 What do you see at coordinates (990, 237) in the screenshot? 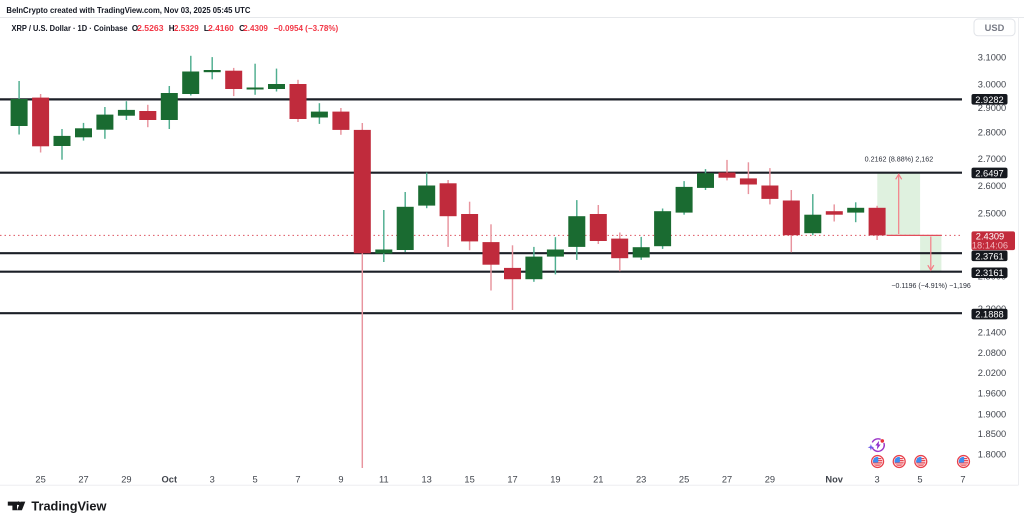
I see `svg-text: 2.4309` at bounding box center [990, 237].